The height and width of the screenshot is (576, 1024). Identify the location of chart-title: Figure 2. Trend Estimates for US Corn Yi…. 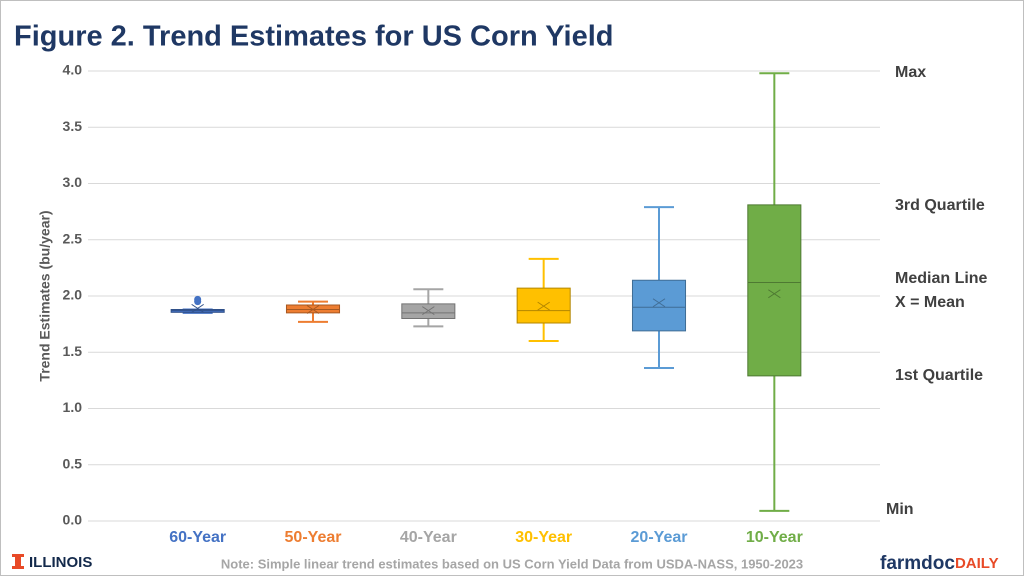
(313, 37).